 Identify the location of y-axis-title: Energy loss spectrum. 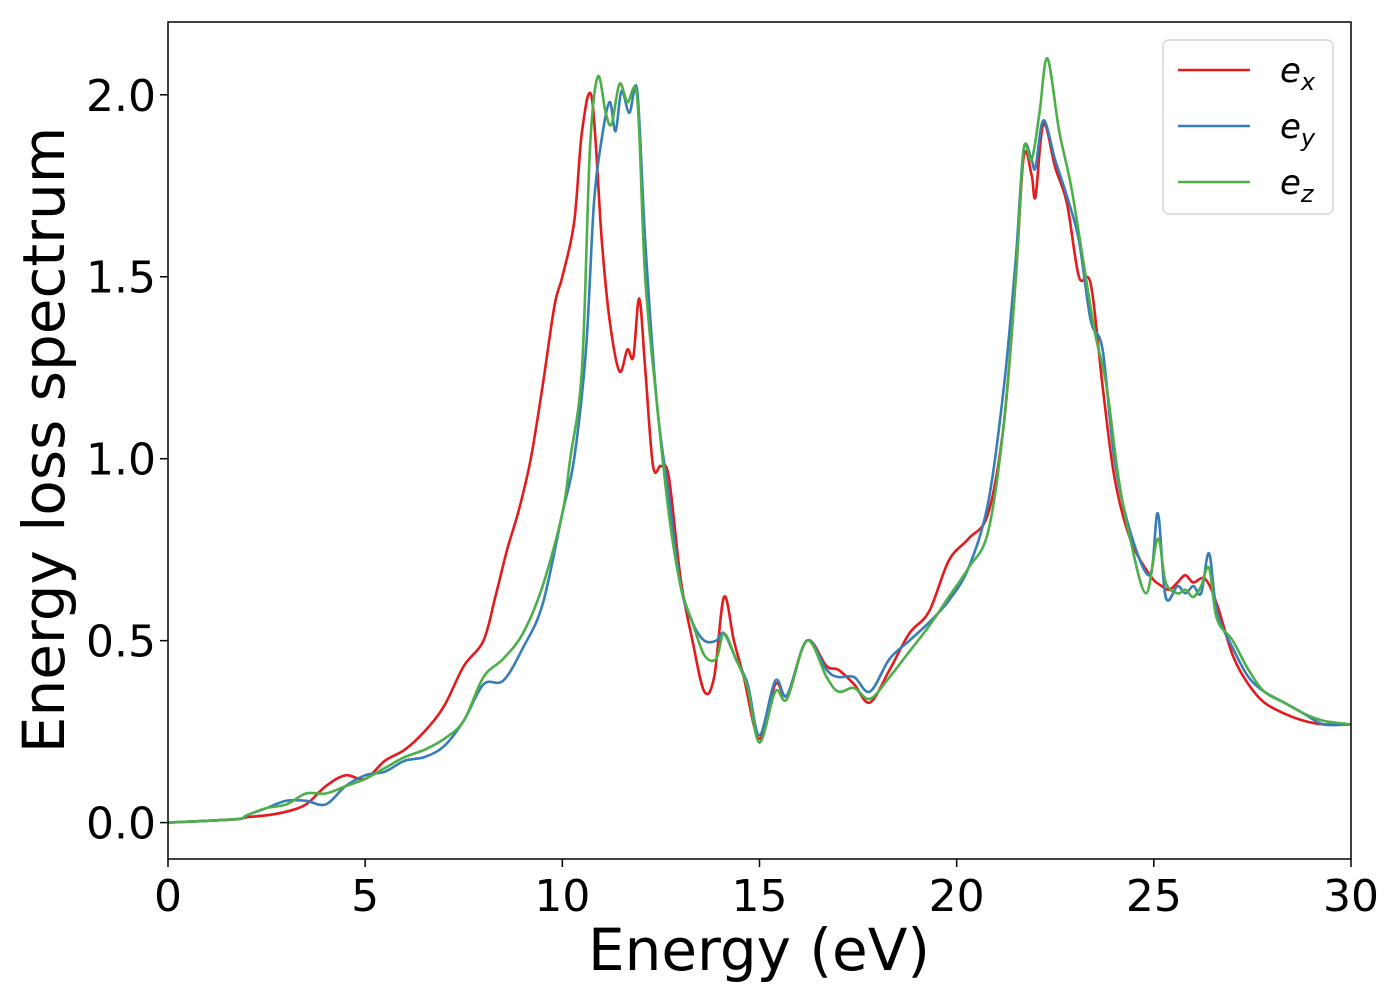
(44, 440).